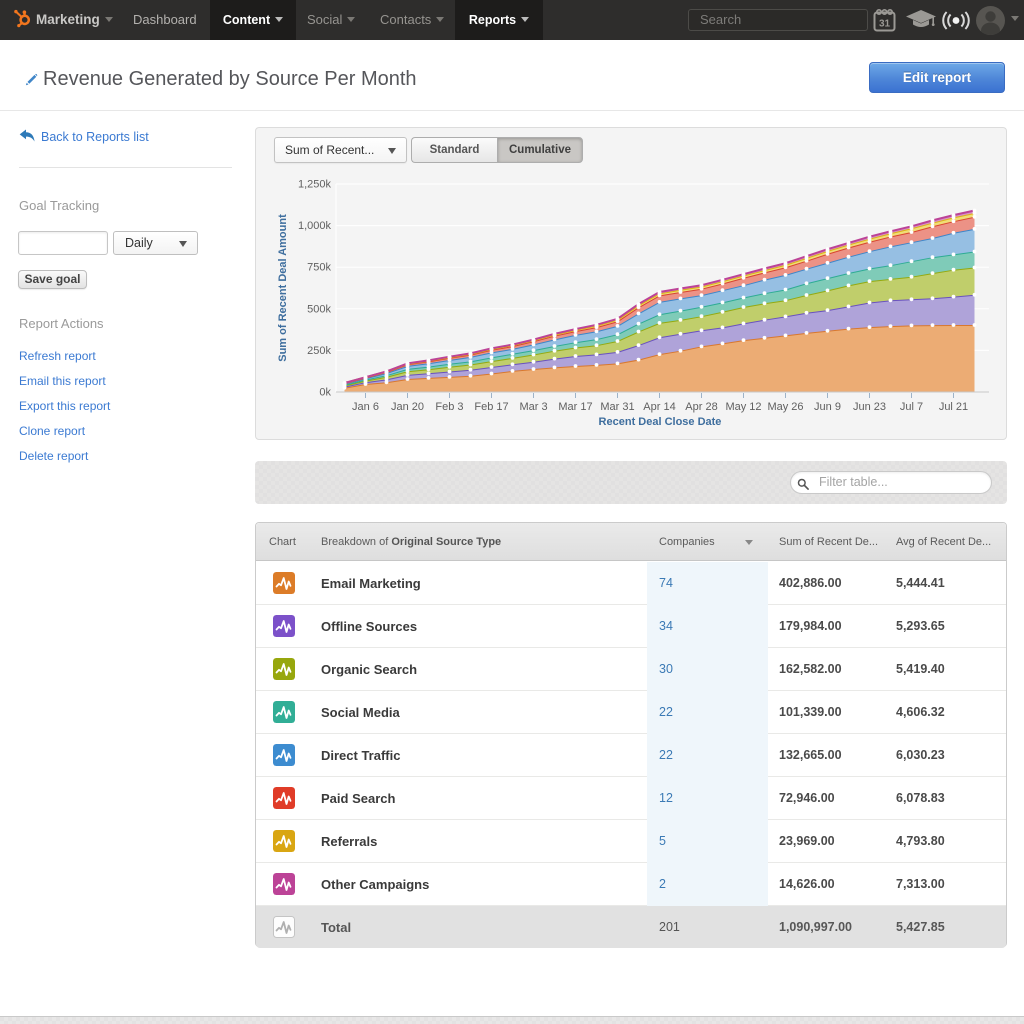 The width and height of the screenshot is (1024, 1024). What do you see at coordinates (315, 185) in the screenshot?
I see `svg-text: 1,250k` at bounding box center [315, 185].